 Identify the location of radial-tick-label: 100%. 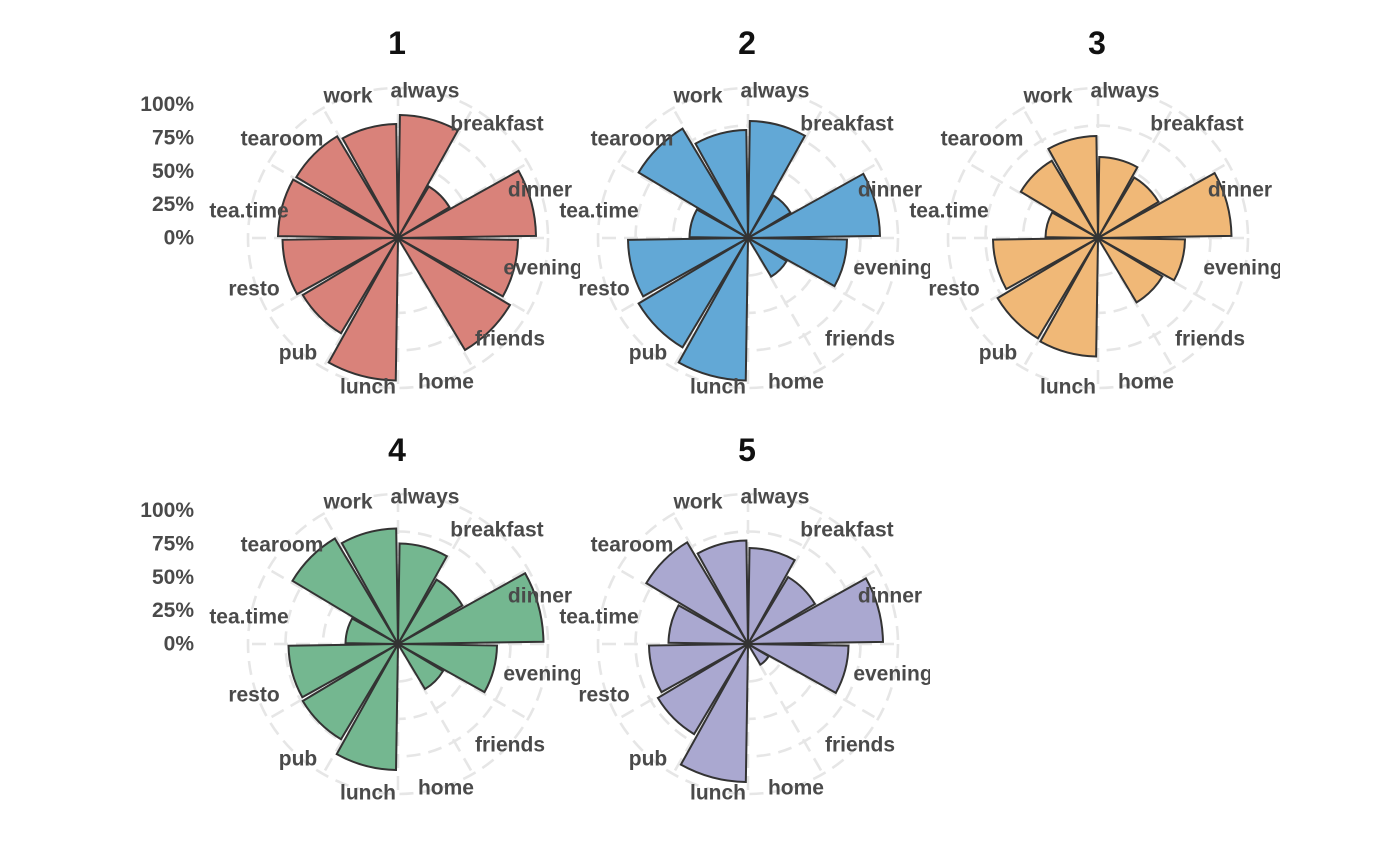
(167, 104).